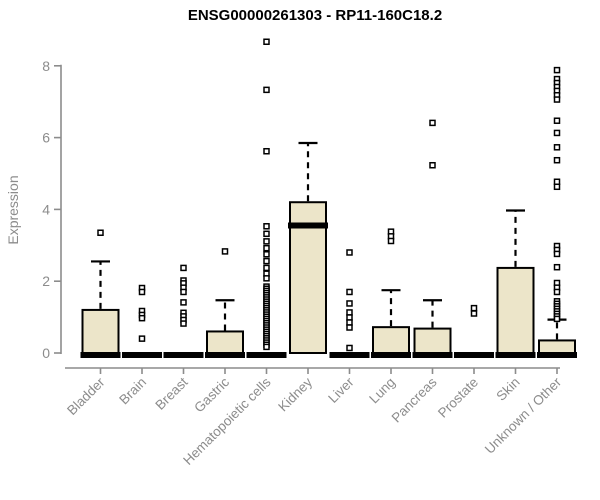 This screenshot has width=600, height=500. Describe the element at coordinates (266, 198) in the screenshot. I see `boxplot-hematopoietic-cells` at that location.